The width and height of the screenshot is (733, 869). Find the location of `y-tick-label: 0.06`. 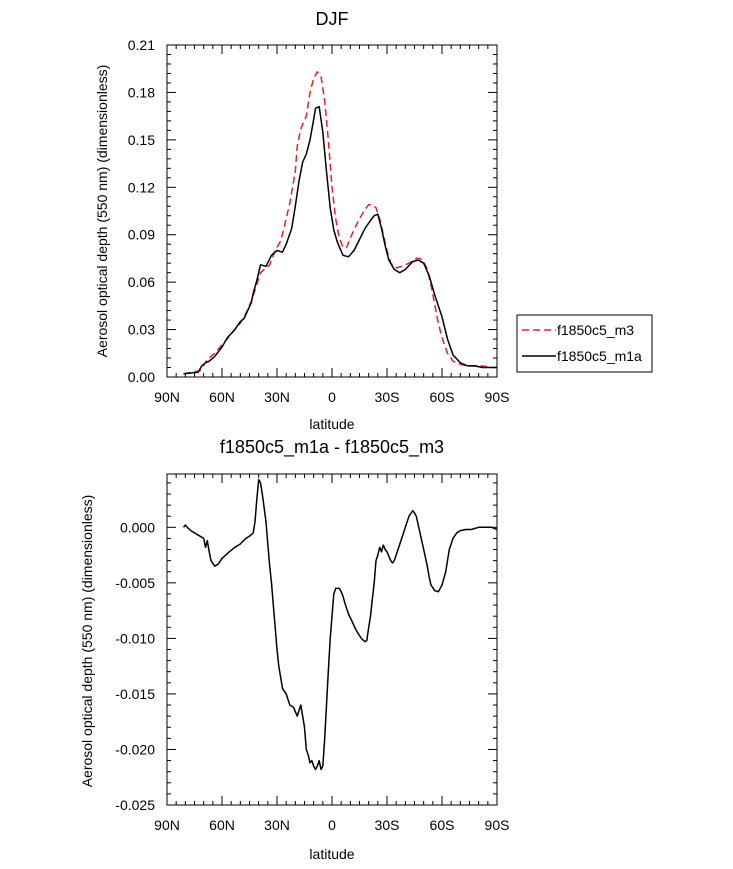

y-tick-label: 0.06 is located at coordinates (141, 282).